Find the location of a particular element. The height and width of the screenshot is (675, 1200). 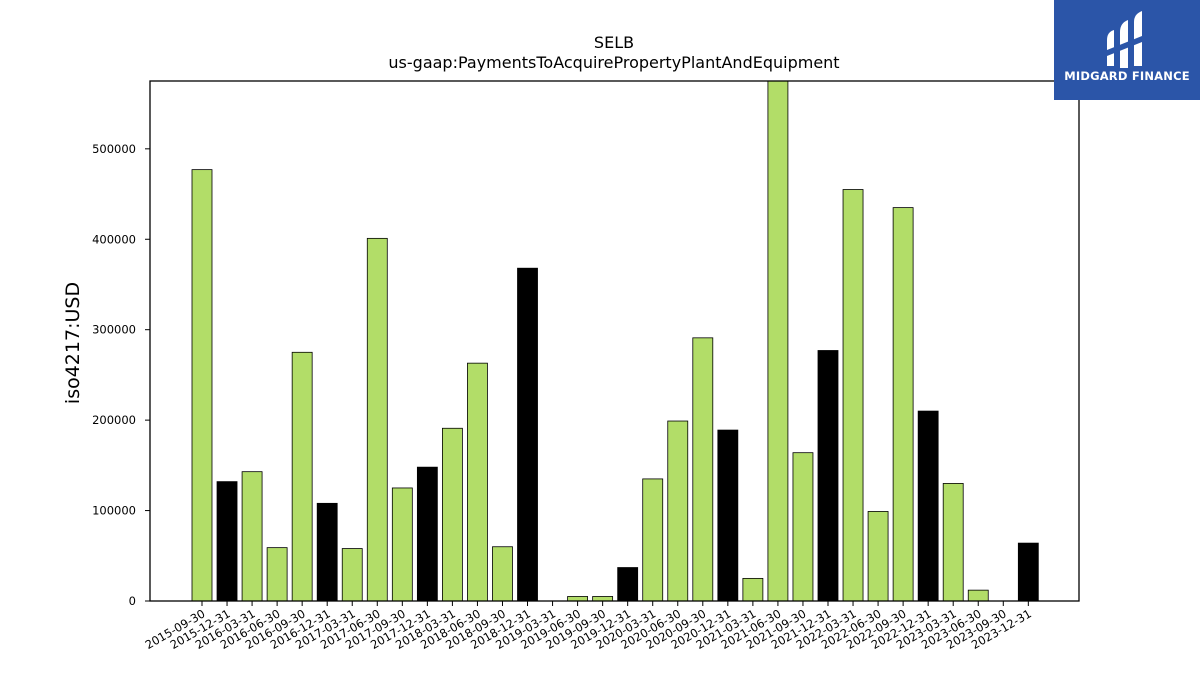

chart-title: SELB is located at coordinates (614, 42).